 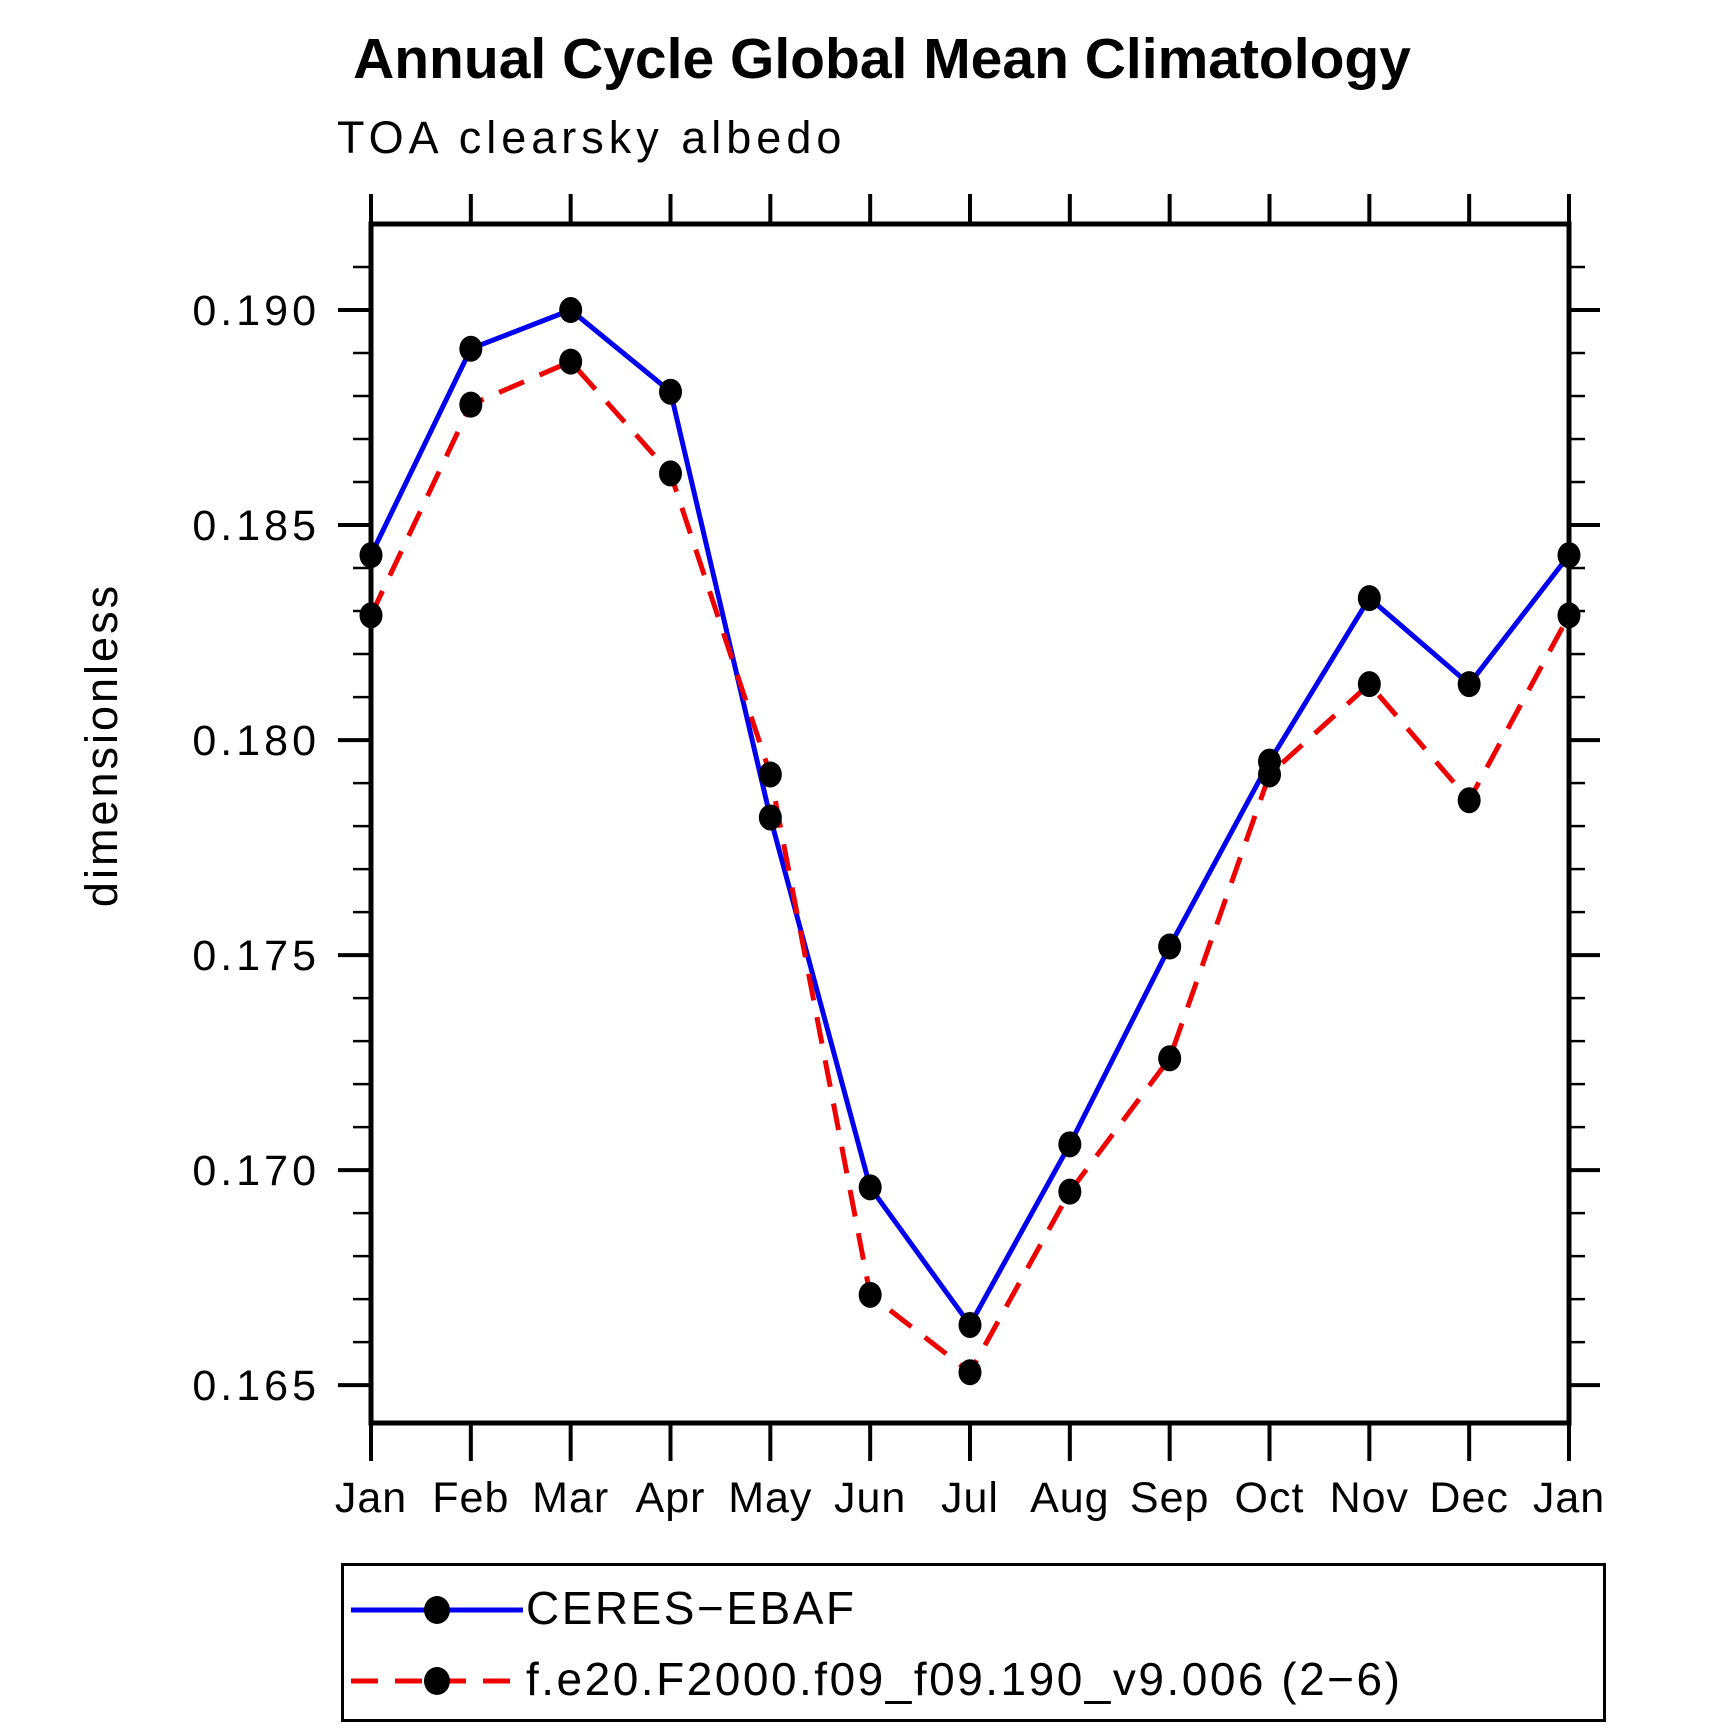 I want to click on x-tick-label: Jun, so click(x=870, y=1498).